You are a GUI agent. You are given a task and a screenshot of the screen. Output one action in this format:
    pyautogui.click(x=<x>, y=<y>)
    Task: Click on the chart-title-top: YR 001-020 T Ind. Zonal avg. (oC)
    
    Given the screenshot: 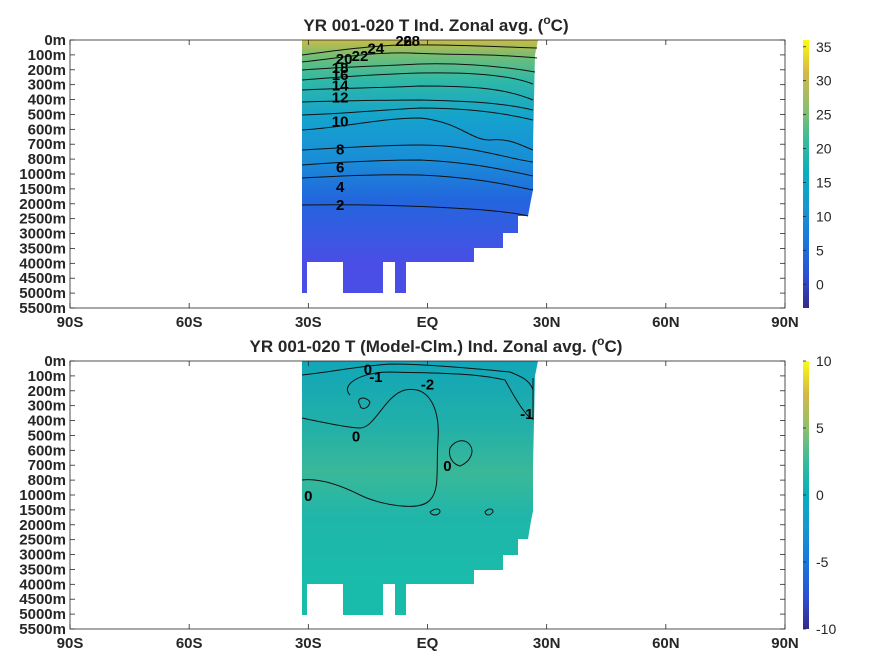 What is the action you would take?
    pyautogui.click(x=435, y=24)
    